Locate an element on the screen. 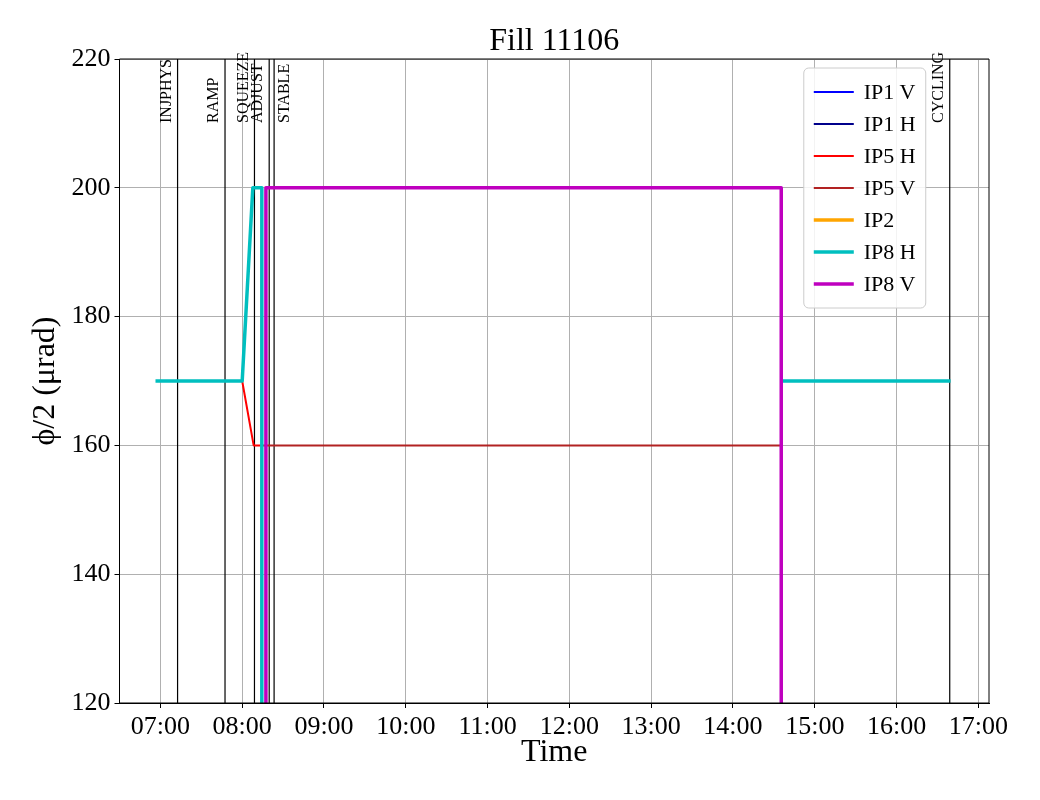 Image resolution: width=1040 pixels, height=800 pixels. x-tick-label: 17:00 is located at coordinates (978, 726).